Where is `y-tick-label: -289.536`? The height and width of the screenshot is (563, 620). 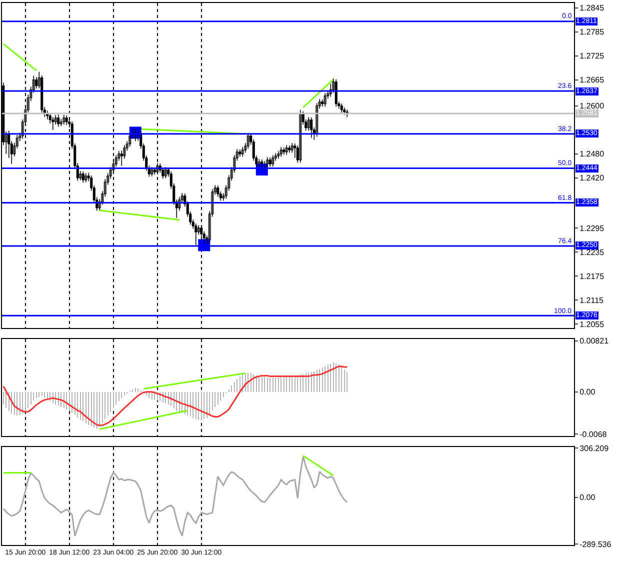
y-tick-label: -289.536 is located at coordinates (596, 544).